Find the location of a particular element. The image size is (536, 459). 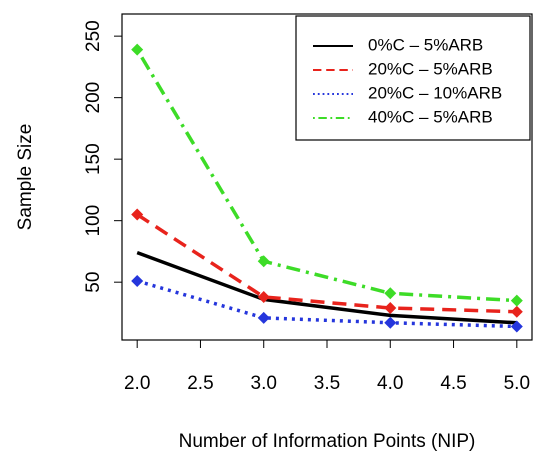

x-tick-label: 5.0 is located at coordinates (517, 383).